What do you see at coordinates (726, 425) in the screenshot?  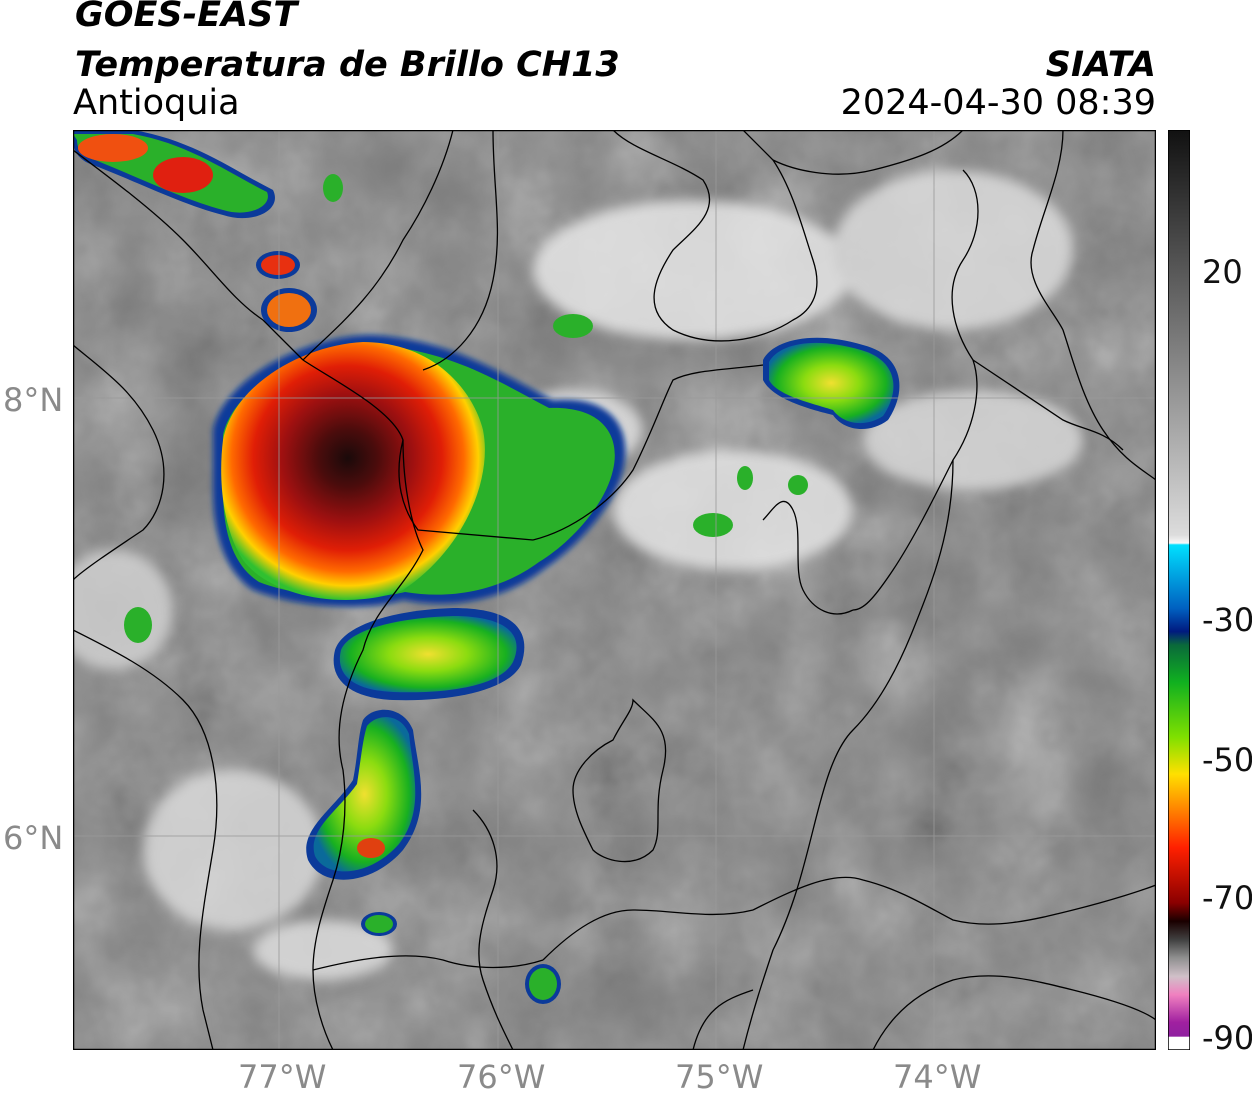 I see `storm-east-cells` at bounding box center [726, 425].